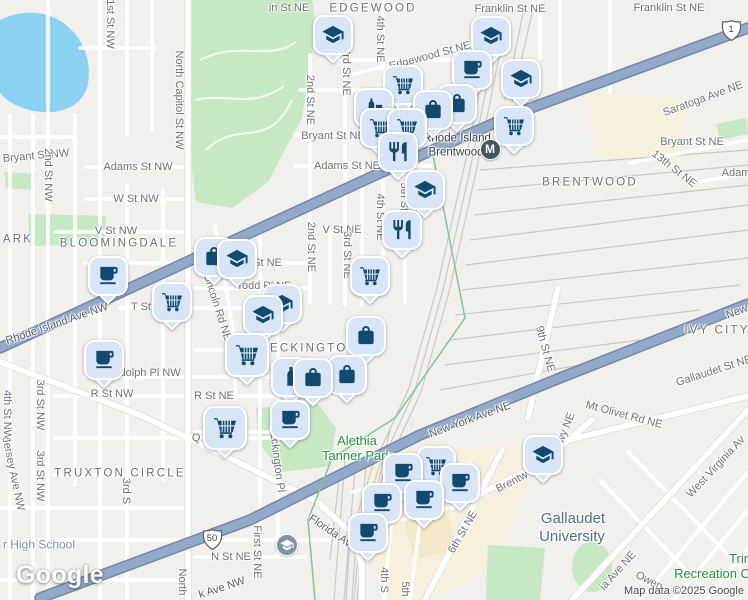 This screenshot has width=748, height=600. I want to click on graduation-cap-icon, so click(287, 545).